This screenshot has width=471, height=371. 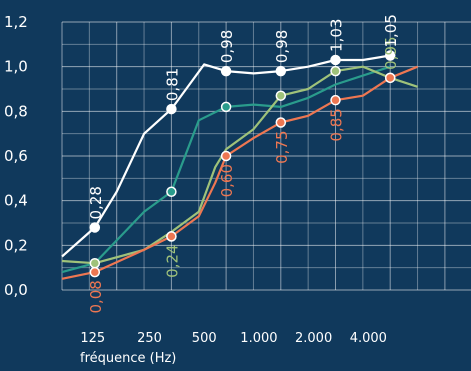 I want to click on data-label: 1,05, so click(x=391, y=30).